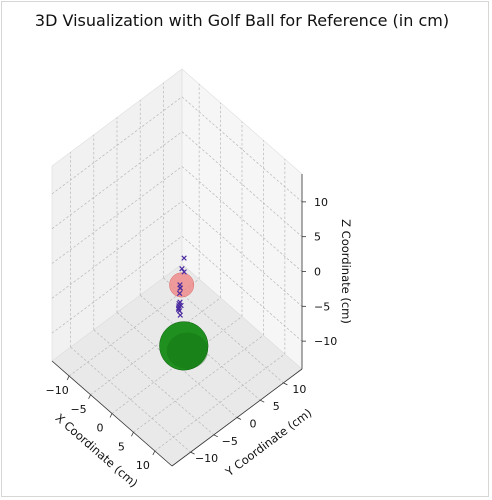 This screenshot has width=492, height=500. I want to click on y-tick-label: 0, so click(253, 424).